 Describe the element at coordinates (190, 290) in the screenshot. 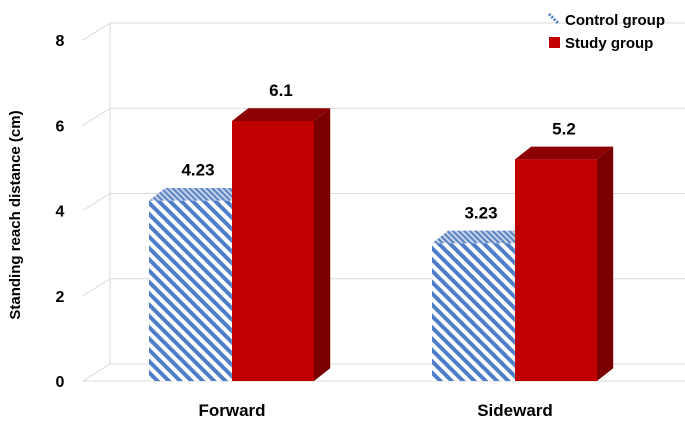

I see `bar-control-group-forward` at that location.